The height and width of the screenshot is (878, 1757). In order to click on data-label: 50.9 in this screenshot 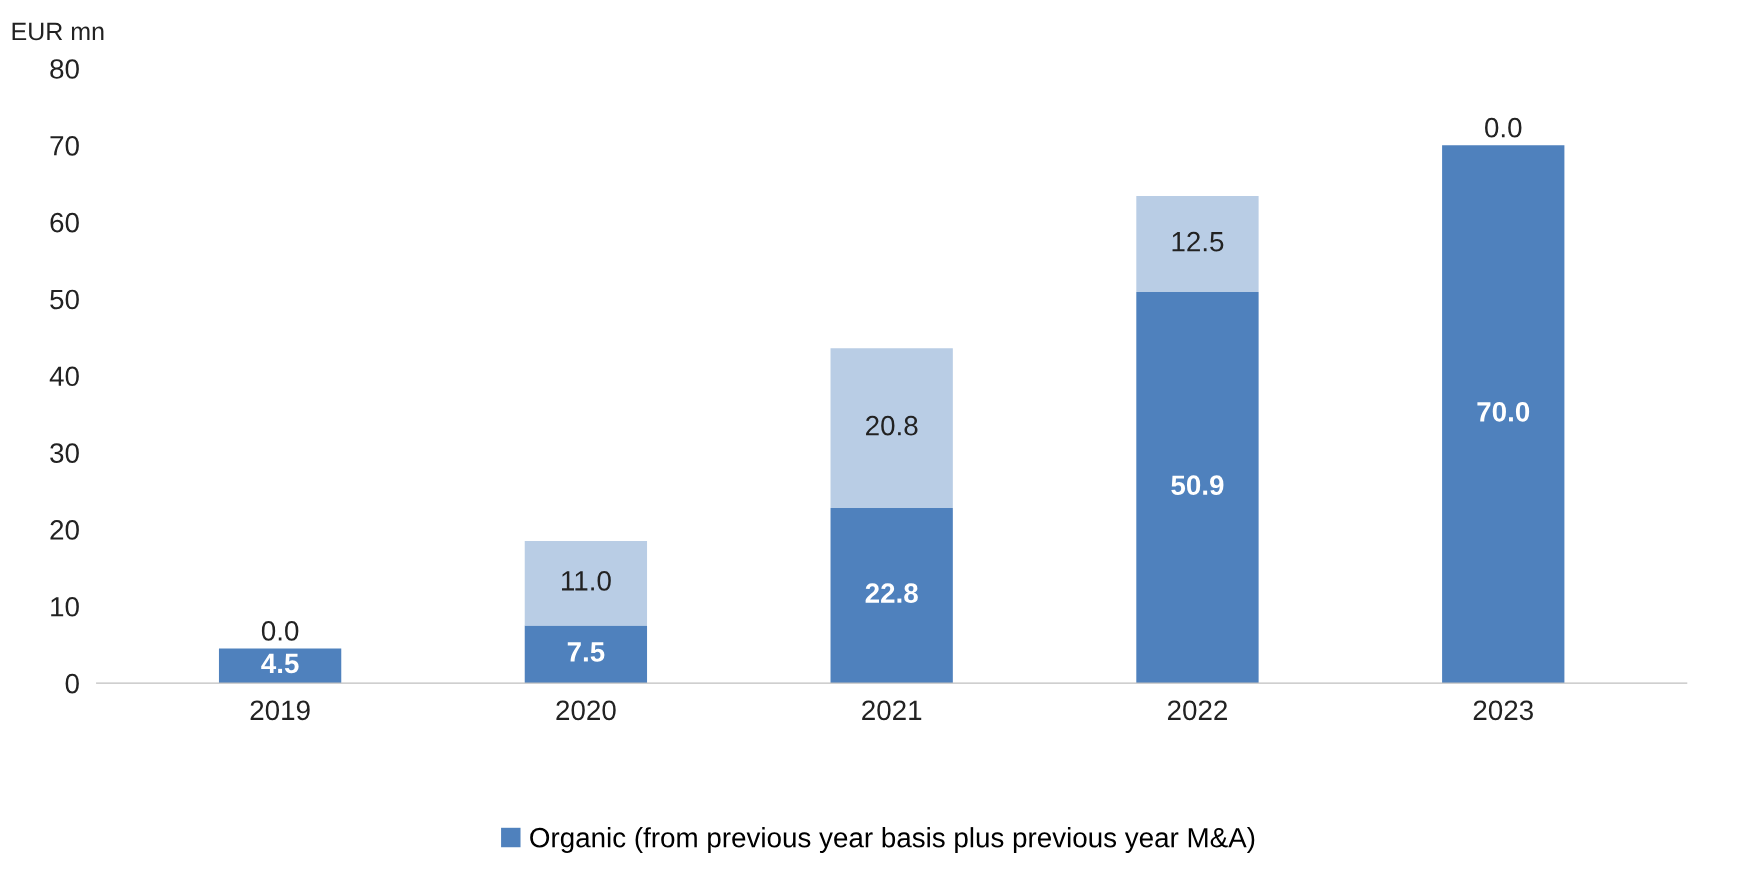, I will do `click(1197, 485)`.